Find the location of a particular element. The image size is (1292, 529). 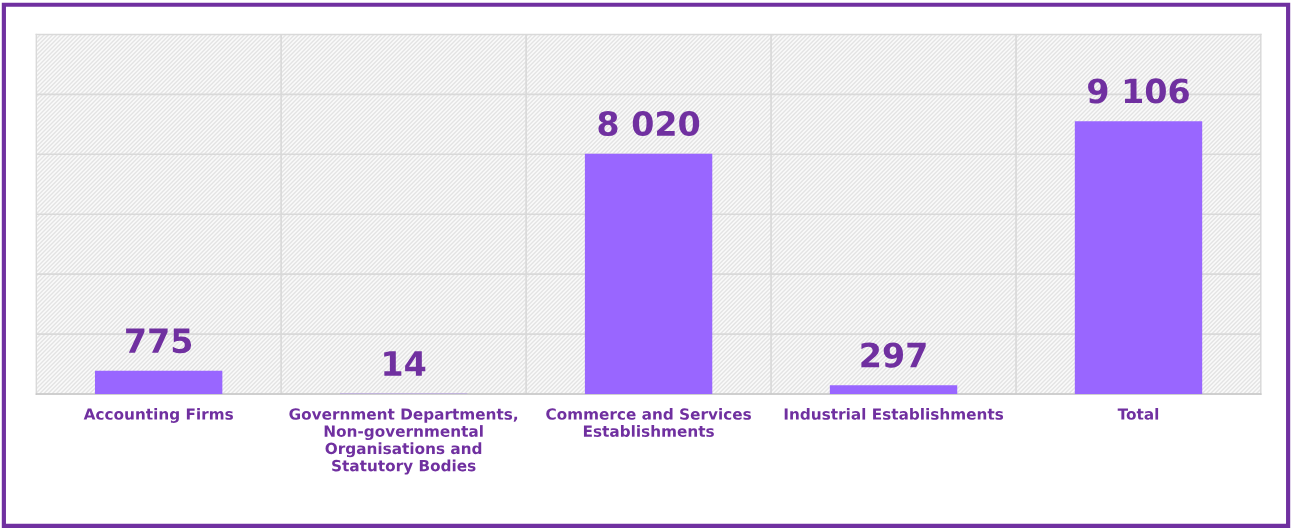

data-label: 775 is located at coordinates (159, 341).